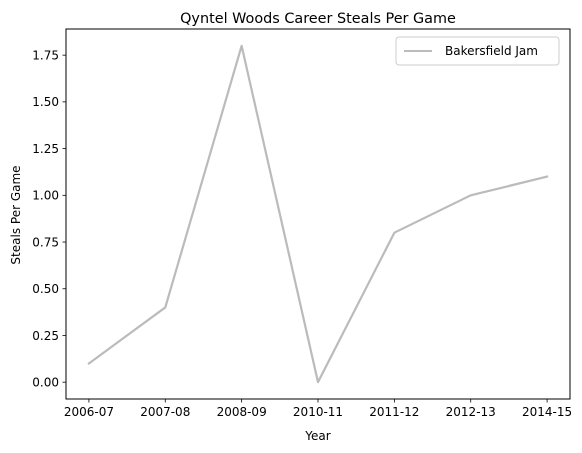 The height and width of the screenshot is (453, 582). Describe the element at coordinates (471, 412) in the screenshot. I see `x-tick-label: 2012-13` at that location.